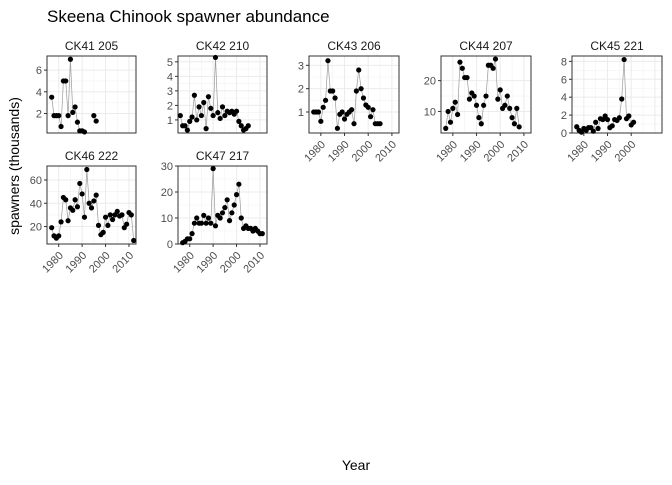 This screenshot has width=672, height=485. Describe the element at coordinates (617, 46) in the screenshot. I see `facet-title: CK45 221` at that location.